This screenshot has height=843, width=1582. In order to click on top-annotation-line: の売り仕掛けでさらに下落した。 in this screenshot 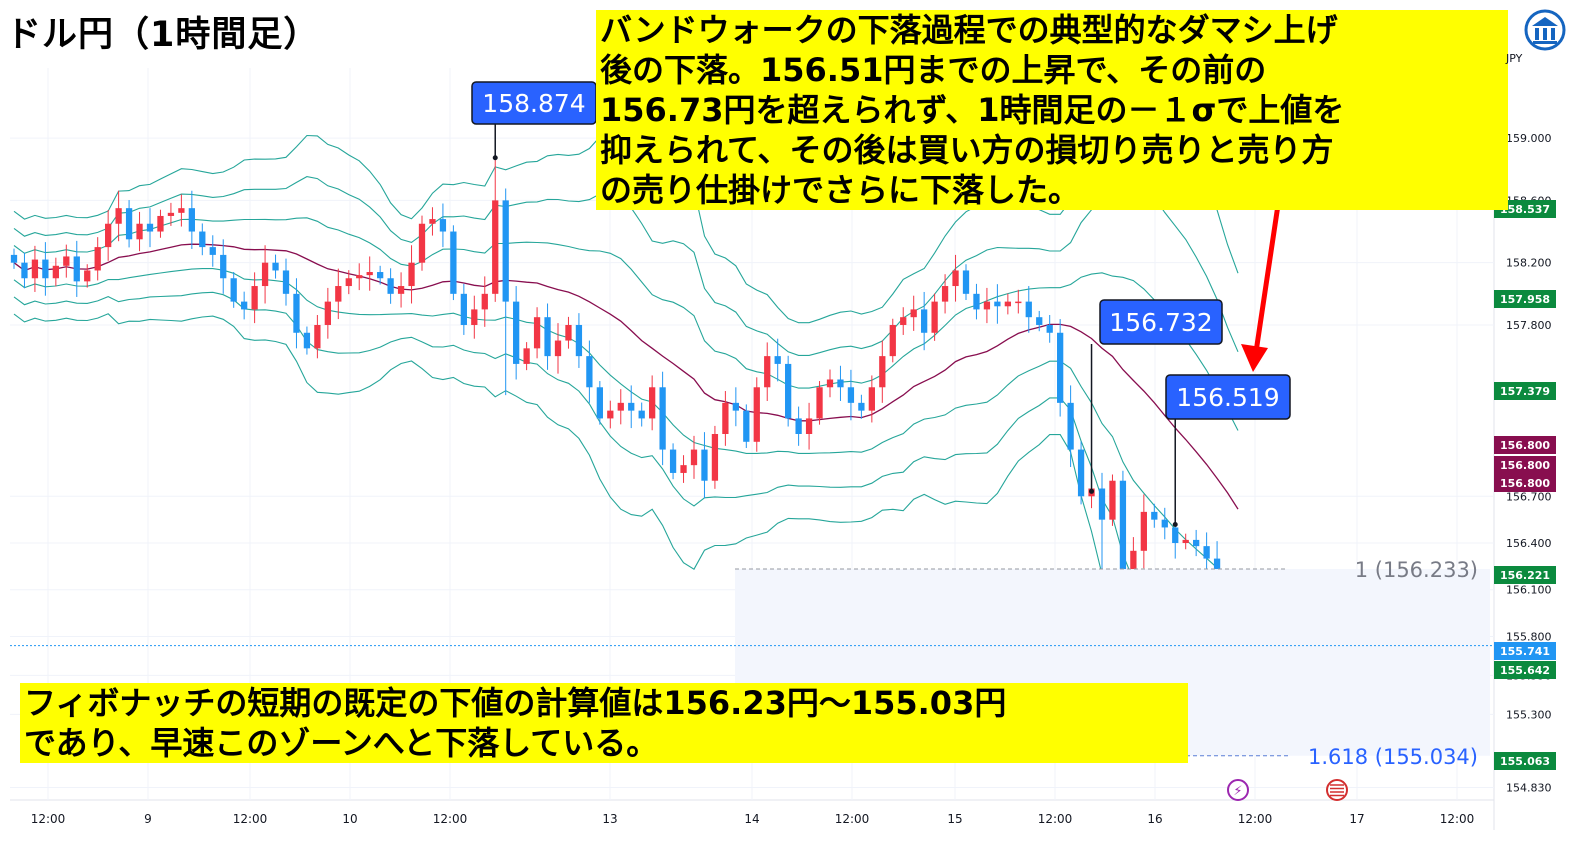, I will do `click(840, 190)`.